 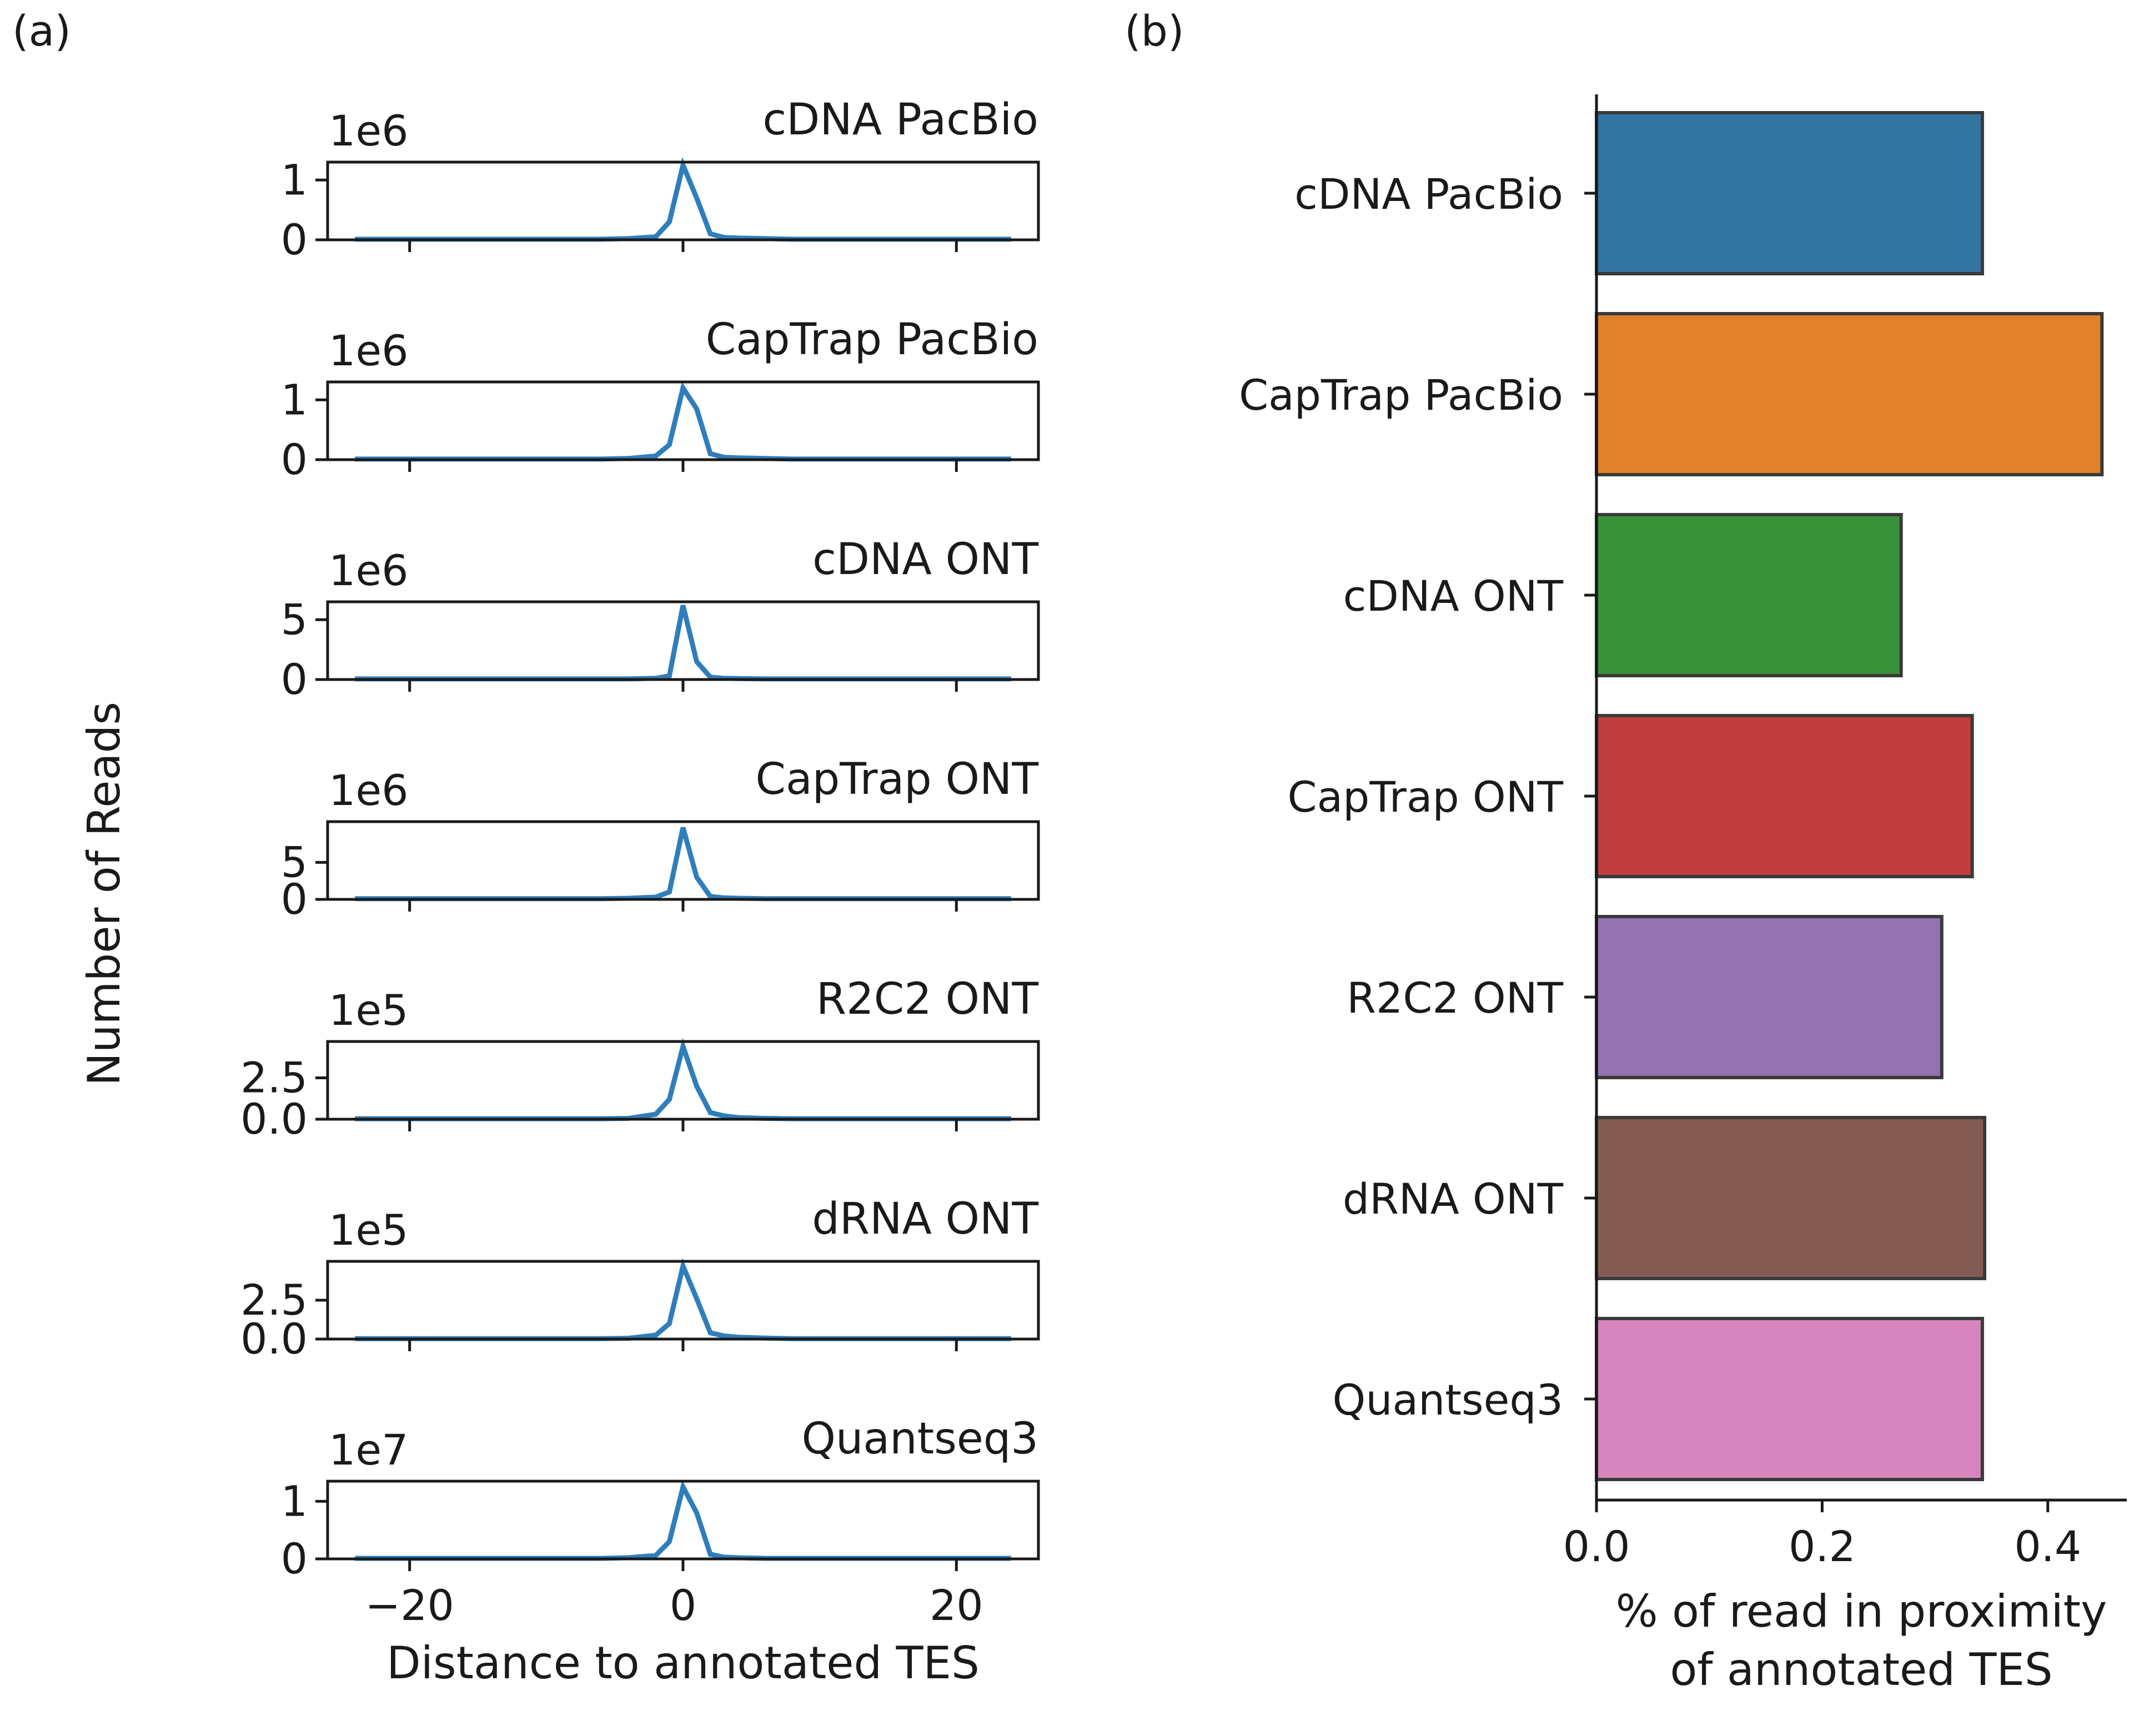 I want to click on category-label: R2C2 ONT, so click(x=1455, y=998).